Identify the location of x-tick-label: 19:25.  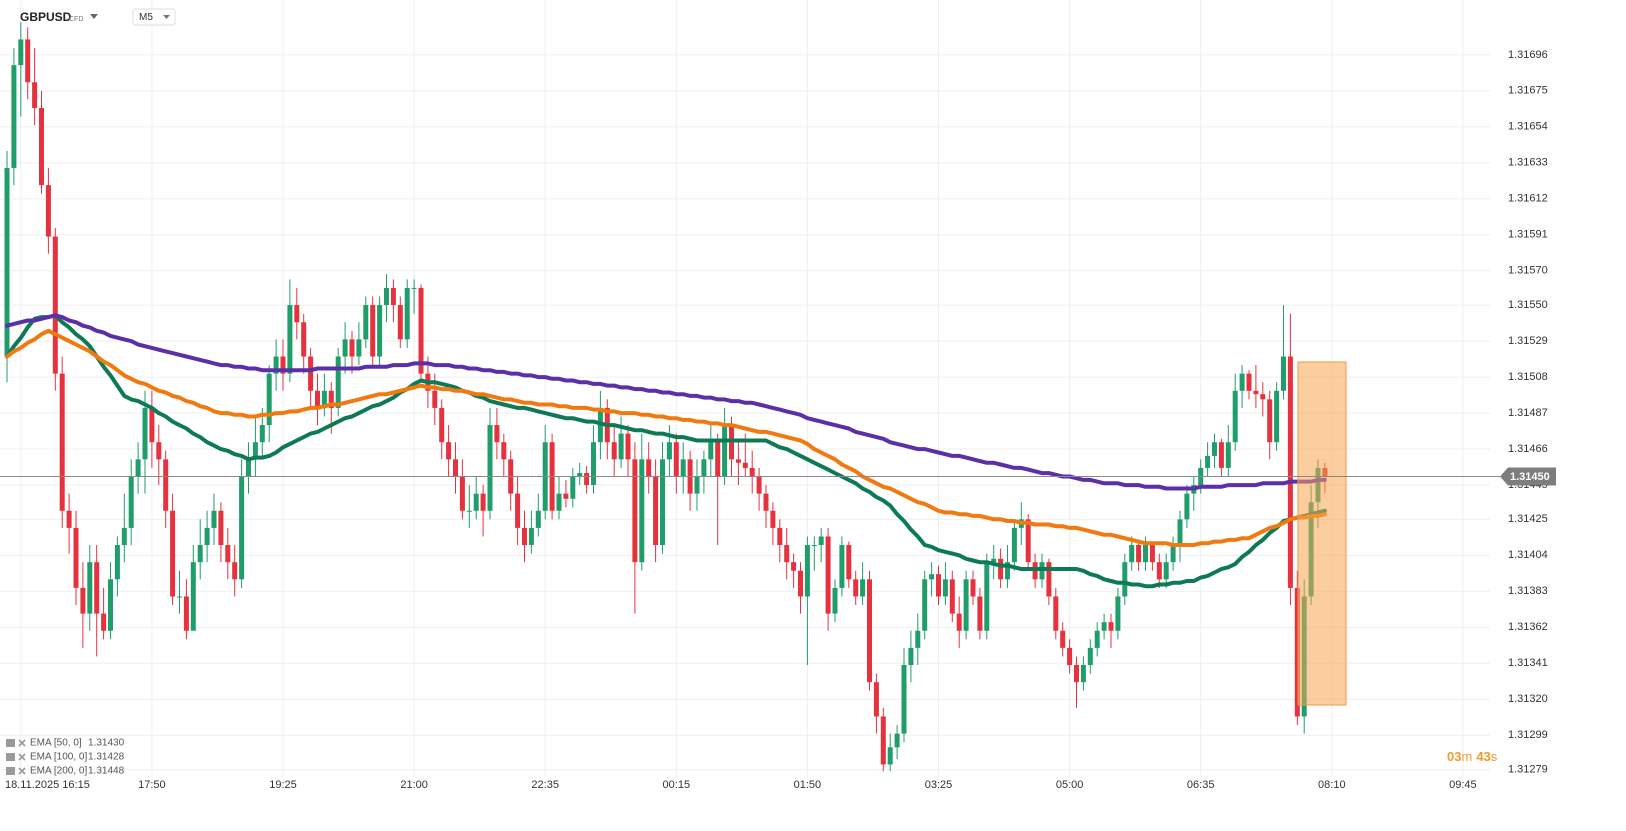
(283, 785).